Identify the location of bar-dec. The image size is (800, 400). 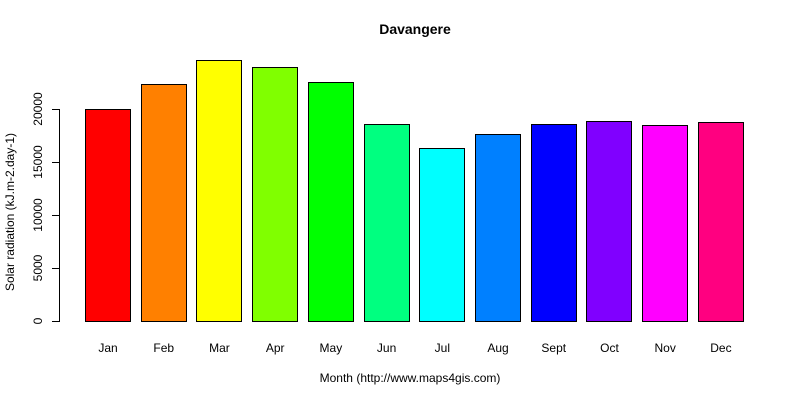
(720, 221).